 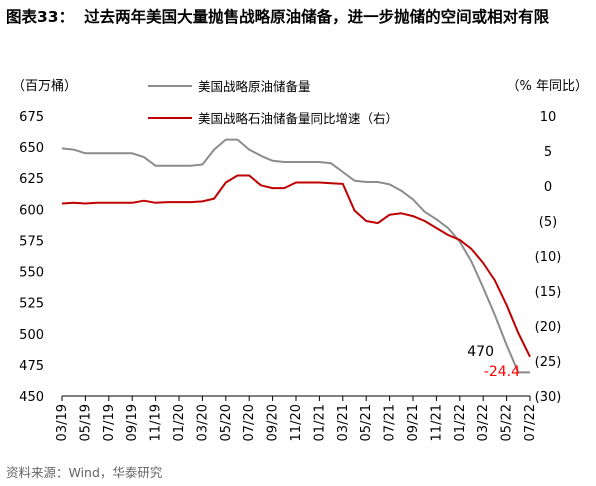 What do you see at coordinates (413, 422) in the screenshot?
I see `x-tick-label: 09/21` at bounding box center [413, 422].